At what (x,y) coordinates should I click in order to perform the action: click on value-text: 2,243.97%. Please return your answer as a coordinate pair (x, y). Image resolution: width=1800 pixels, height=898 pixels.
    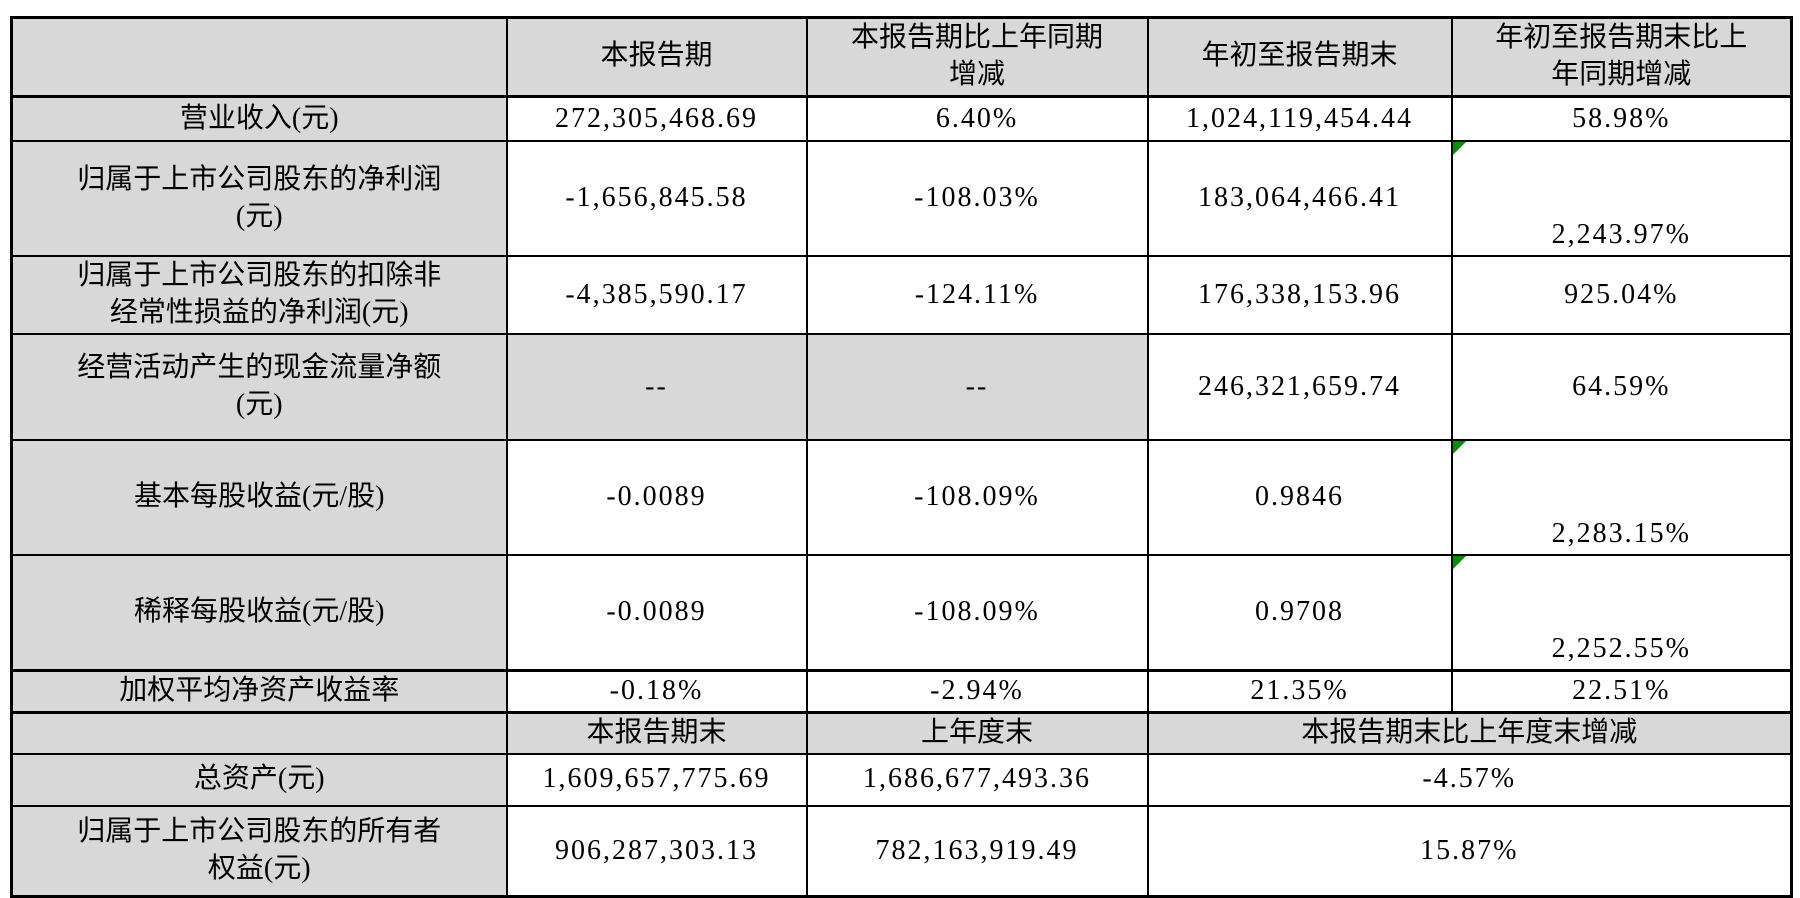
    Looking at the image, I should click on (1621, 235).